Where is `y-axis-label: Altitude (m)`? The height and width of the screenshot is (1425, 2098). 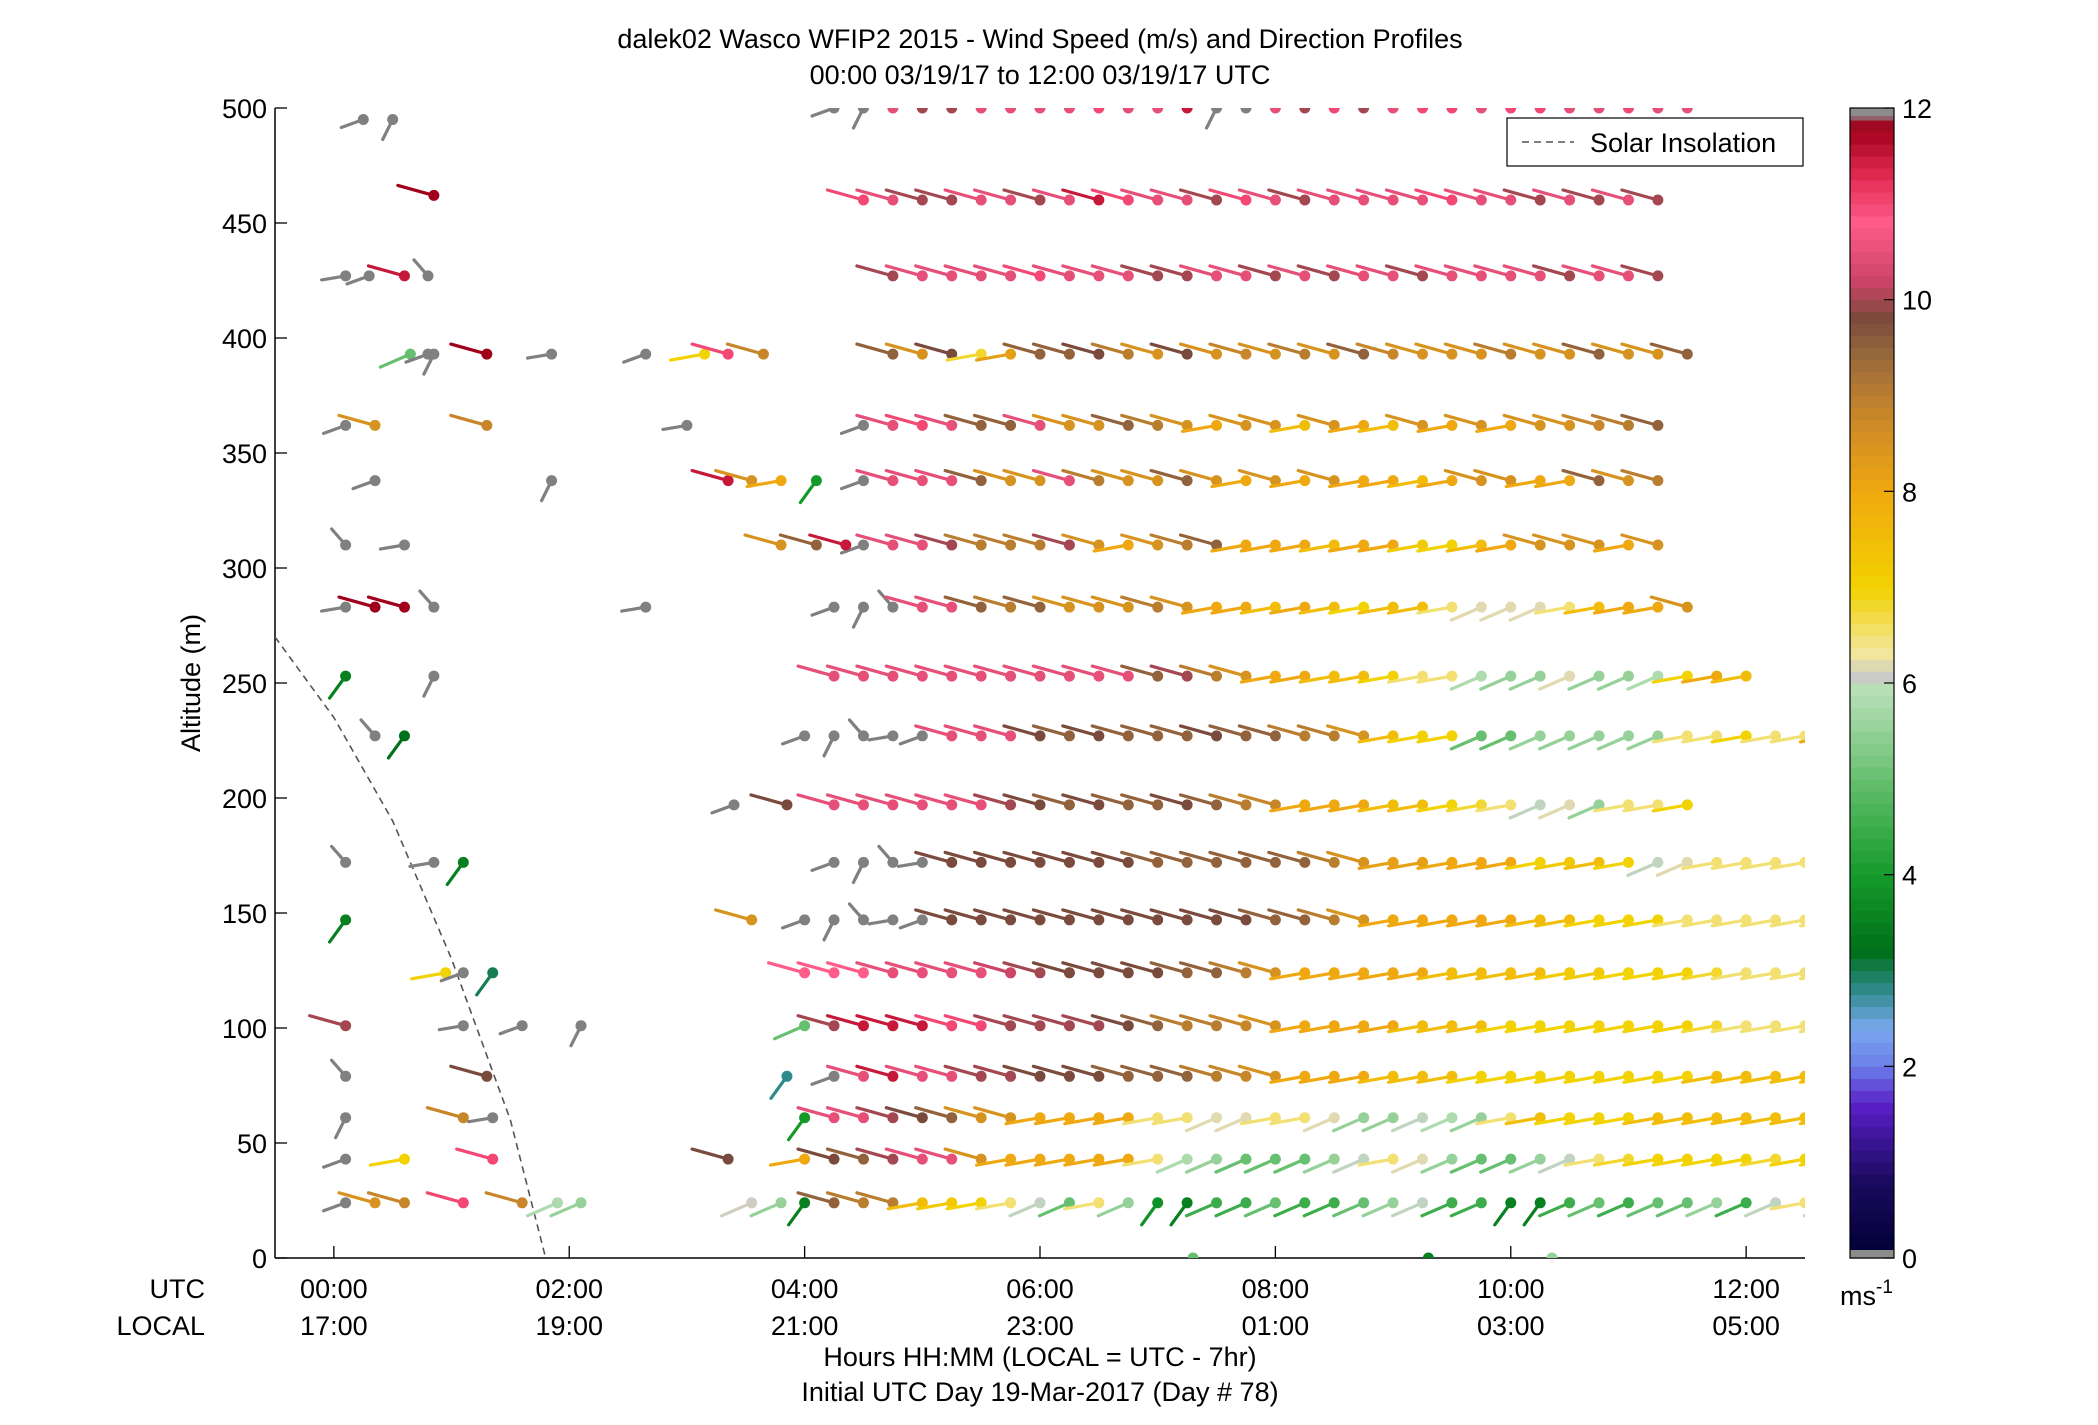
y-axis-label: Altitude (m) is located at coordinates (191, 683).